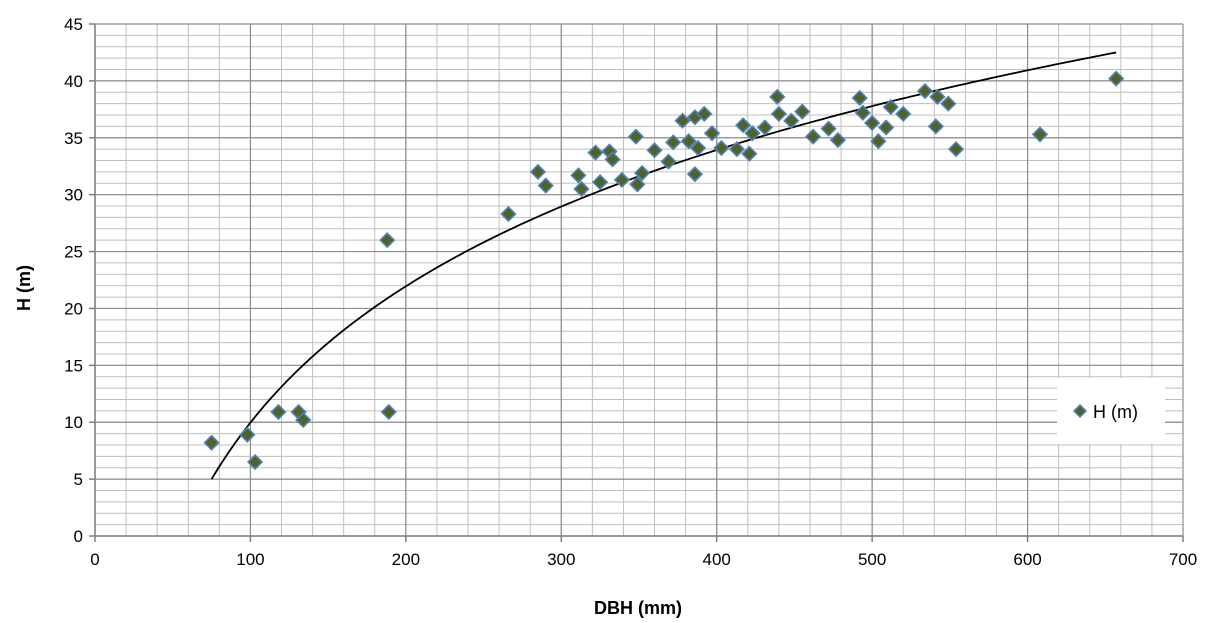 This screenshot has height=623, width=1206. Describe the element at coordinates (638, 608) in the screenshot. I see `x-axis-title: DBH (mm)` at that location.